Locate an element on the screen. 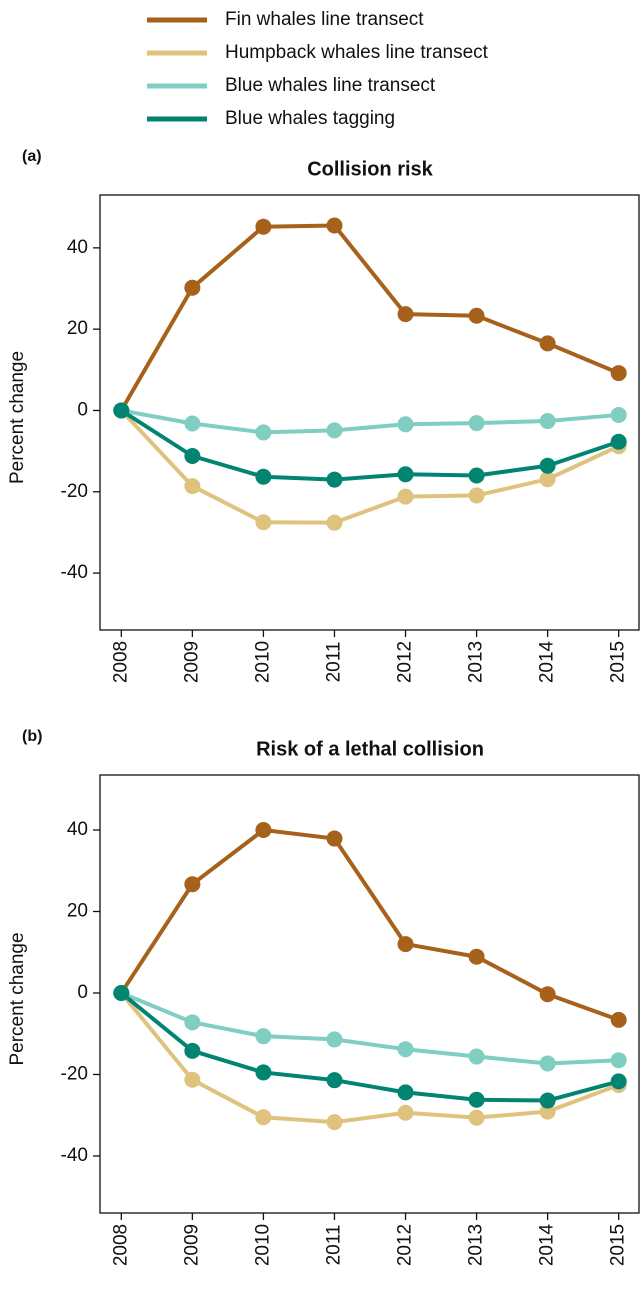 This screenshot has width=641, height=1290. legend-label: Blue whales line transect is located at coordinates (330, 85).